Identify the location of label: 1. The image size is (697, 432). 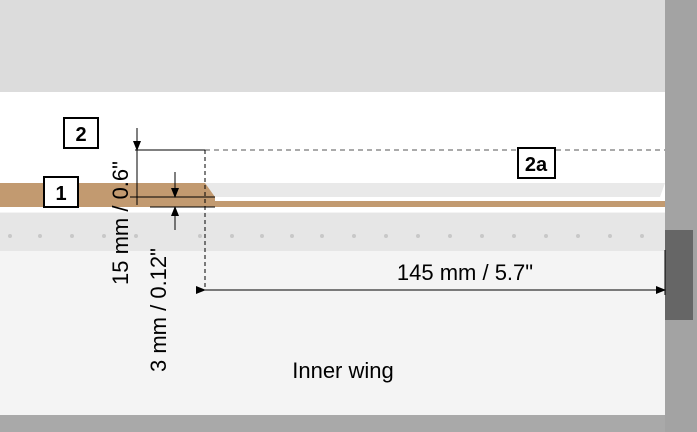
(60, 194).